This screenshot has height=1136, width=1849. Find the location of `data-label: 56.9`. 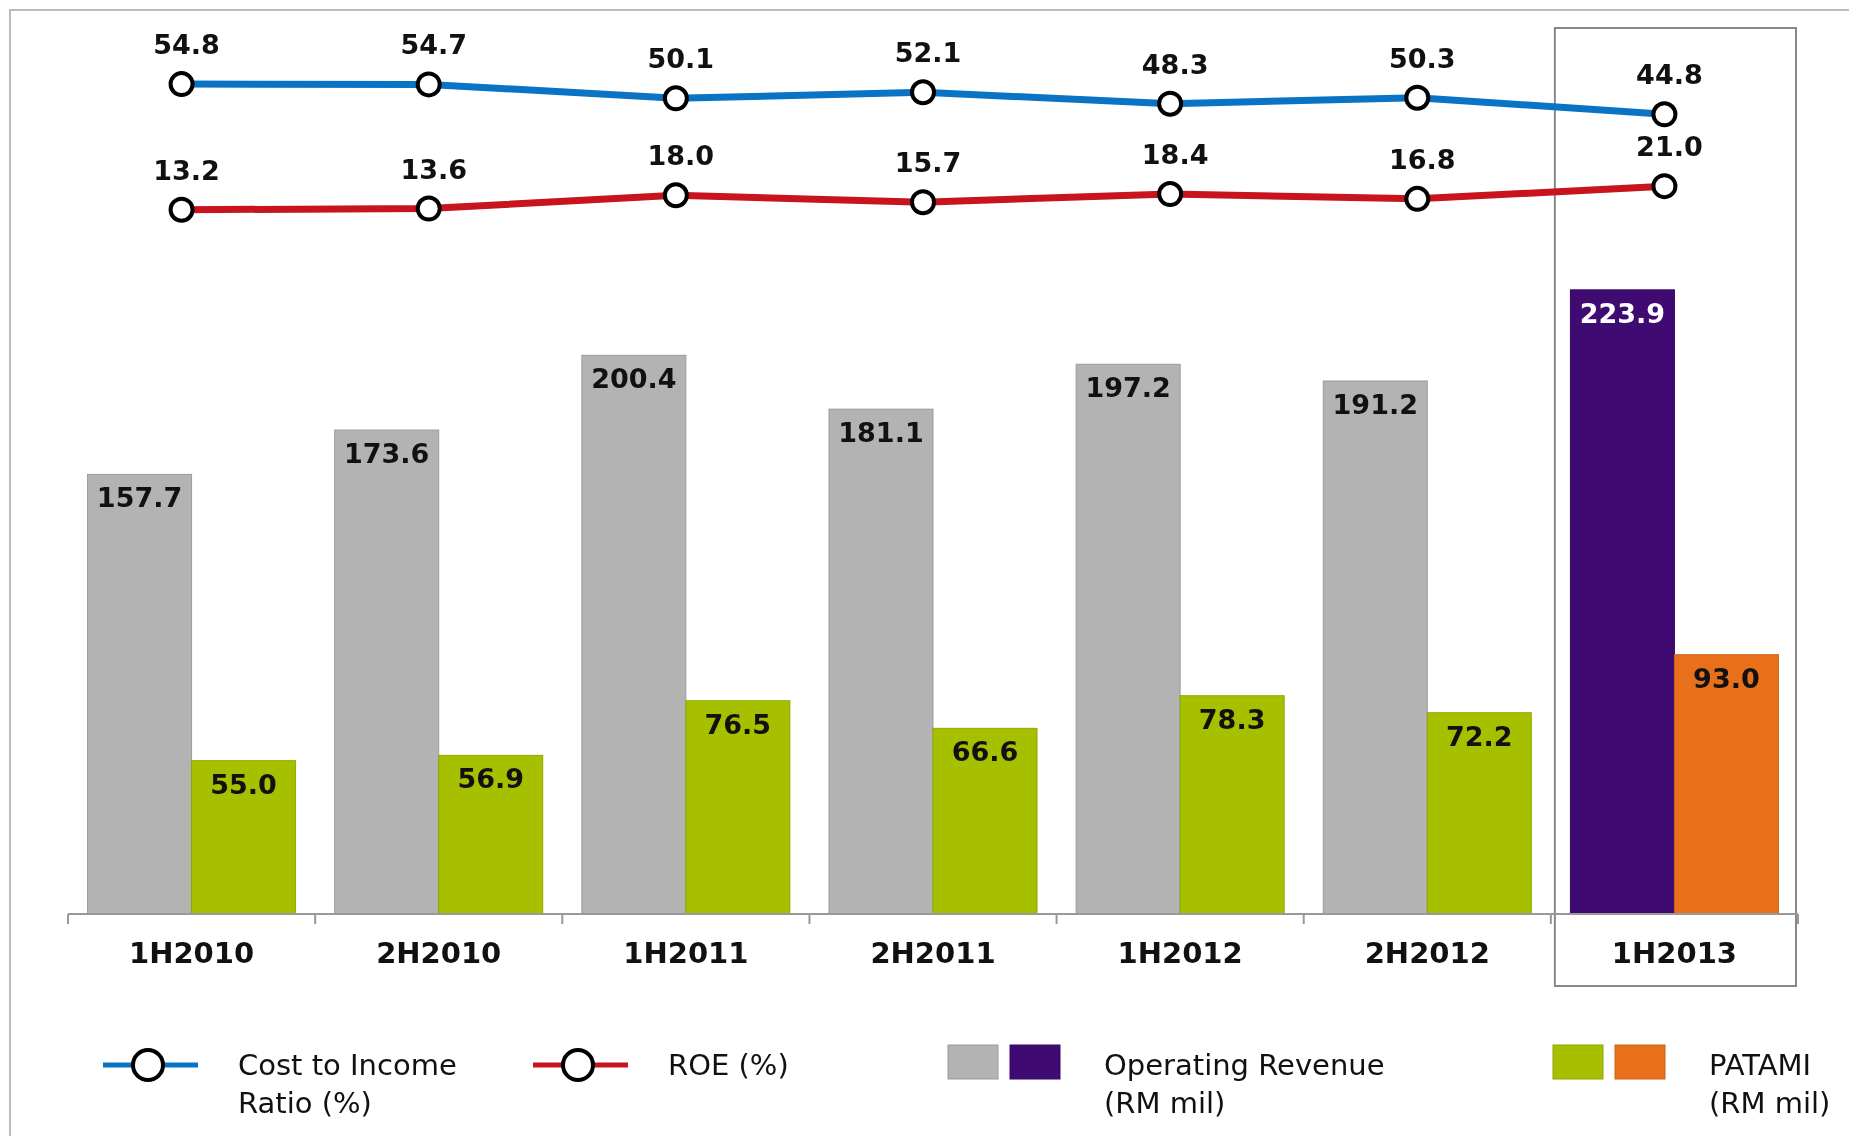

data-label: 56.9 is located at coordinates (491, 779).